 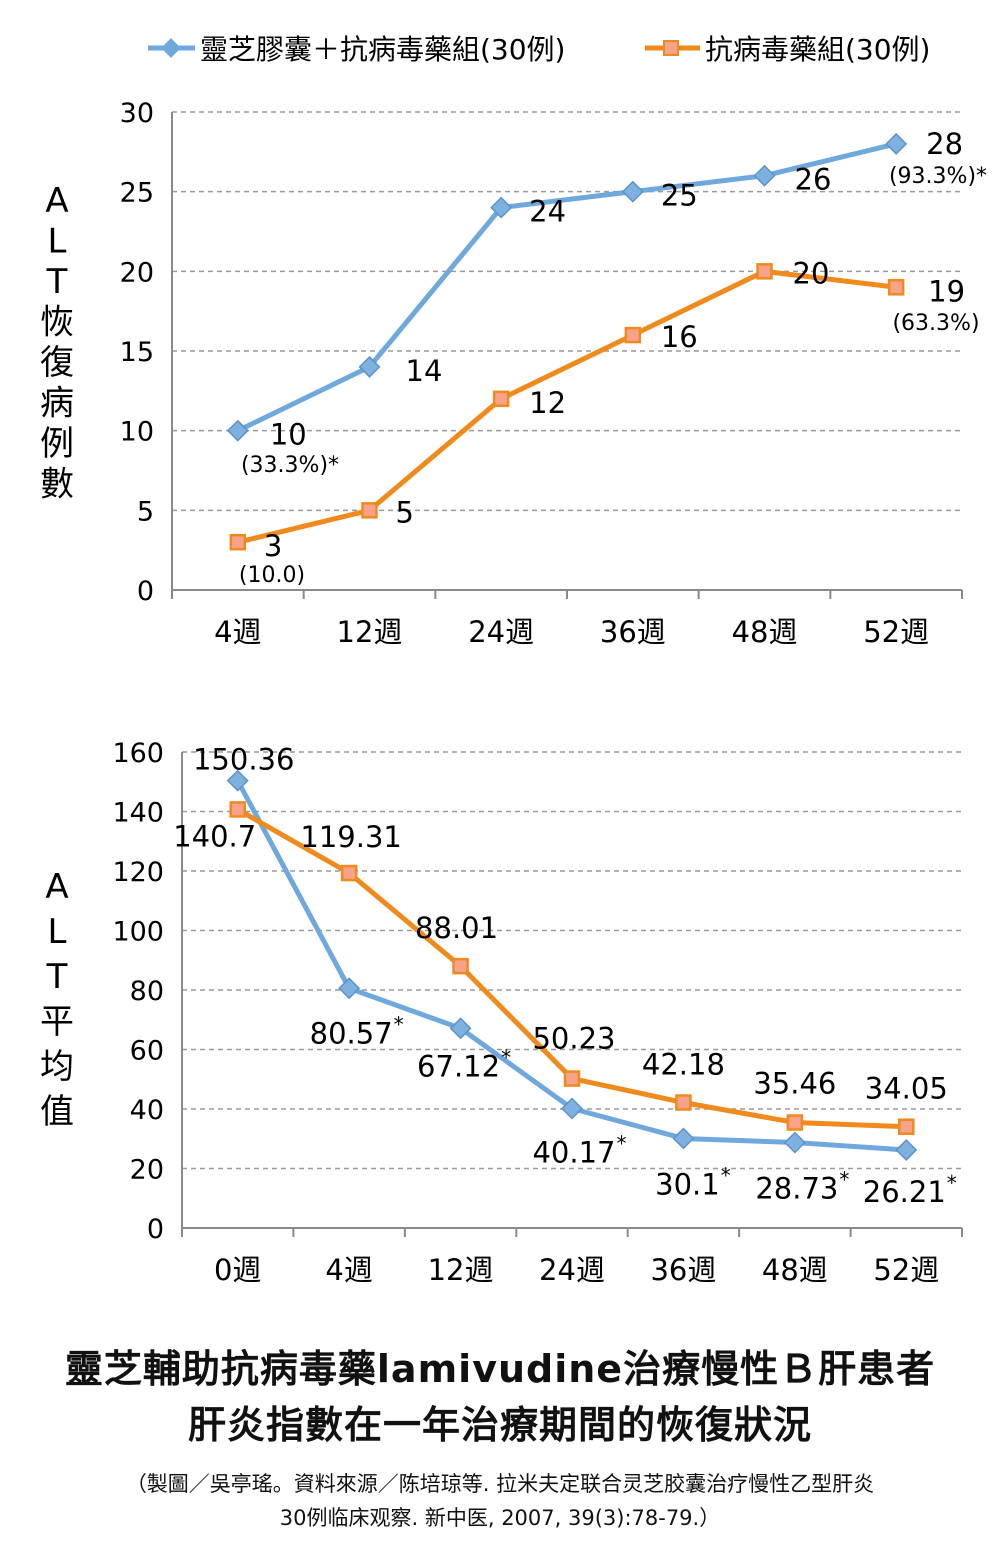 I want to click on annotation-label: (63.3%), so click(x=935, y=323).